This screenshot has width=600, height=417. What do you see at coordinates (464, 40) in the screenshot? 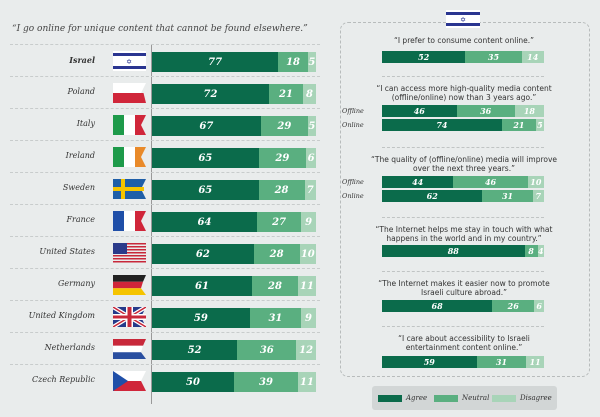
I see `question-text: “I prefer to consume content online.”` at bounding box center [464, 40].